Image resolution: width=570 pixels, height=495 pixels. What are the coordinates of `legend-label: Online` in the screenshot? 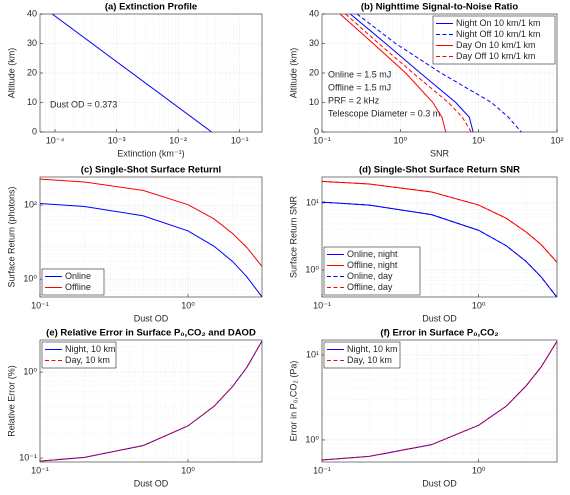 It's located at (78, 276).